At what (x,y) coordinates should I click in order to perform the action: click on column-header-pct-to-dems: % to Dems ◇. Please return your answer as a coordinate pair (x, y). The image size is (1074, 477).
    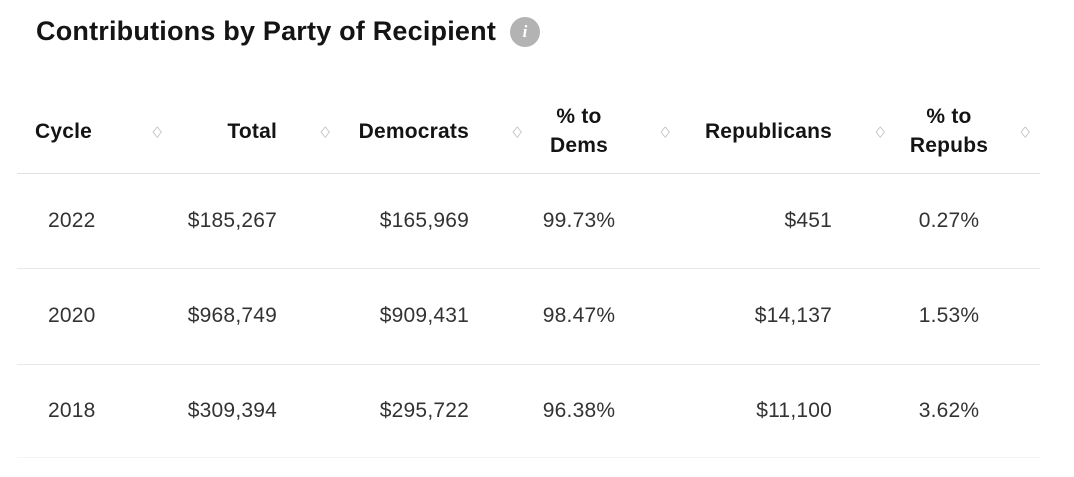
    Looking at the image, I should click on (592, 132).